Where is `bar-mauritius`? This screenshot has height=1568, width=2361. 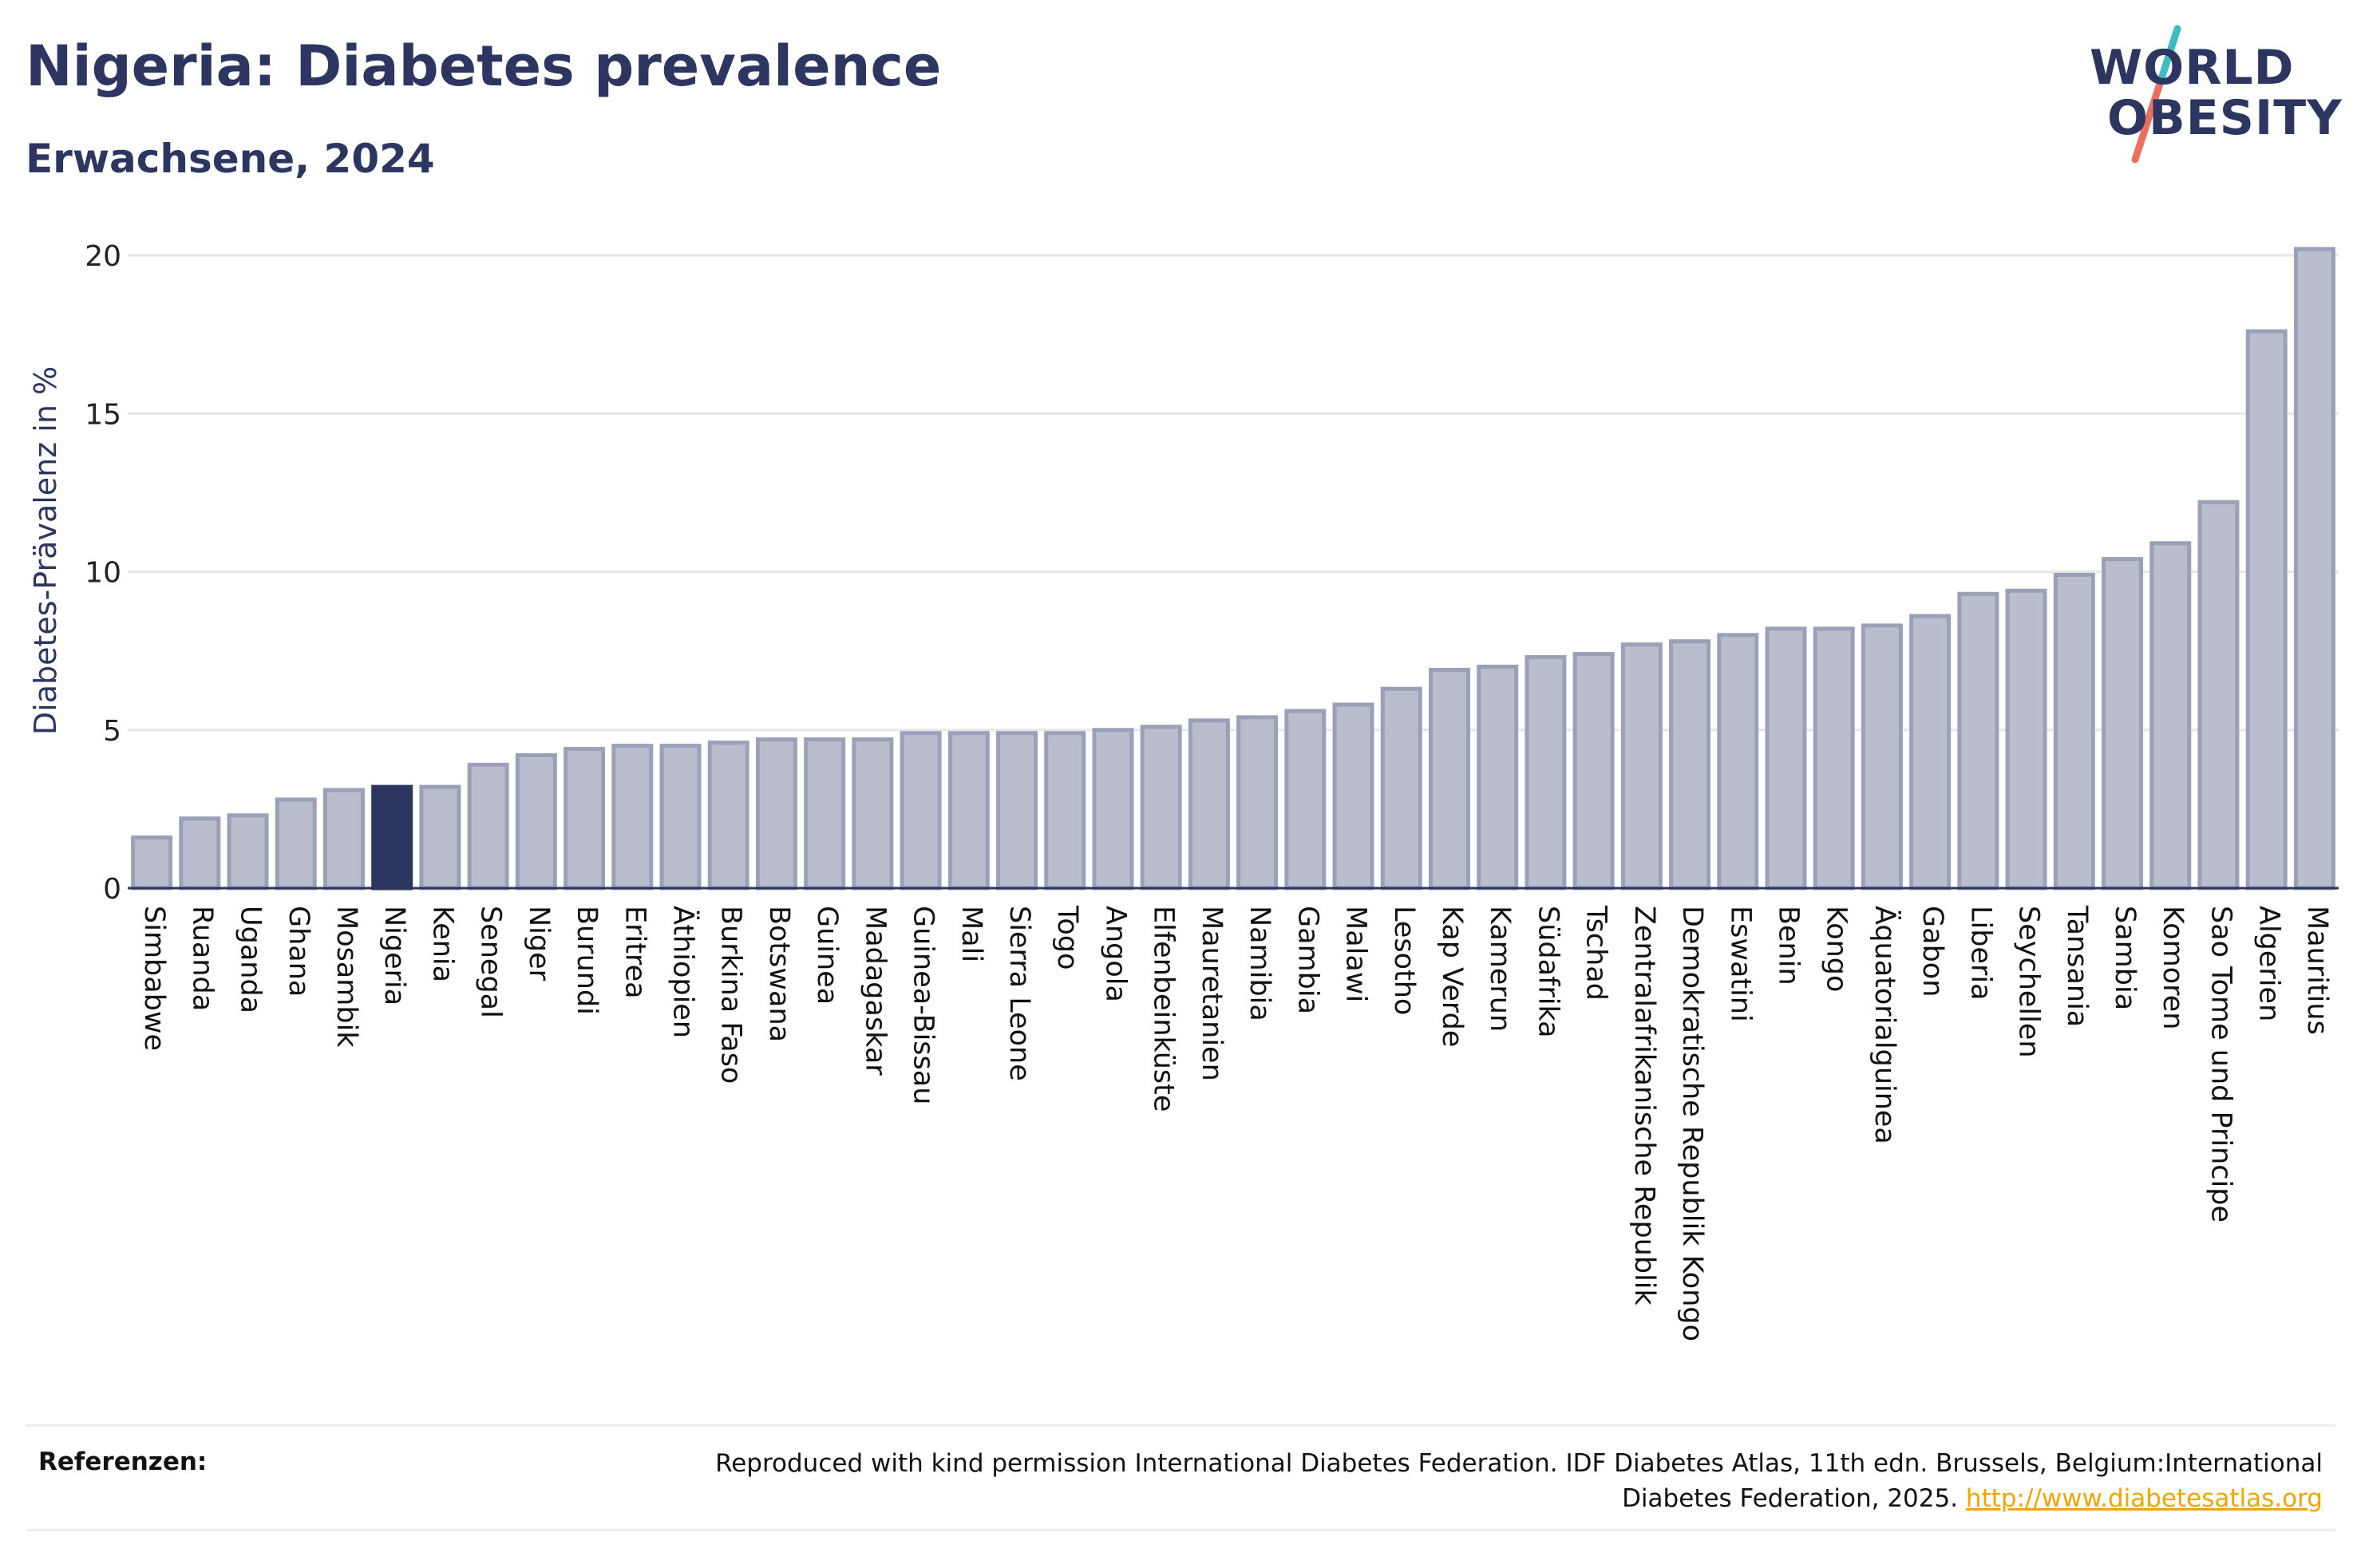
bar-mauritius is located at coordinates (2314, 569).